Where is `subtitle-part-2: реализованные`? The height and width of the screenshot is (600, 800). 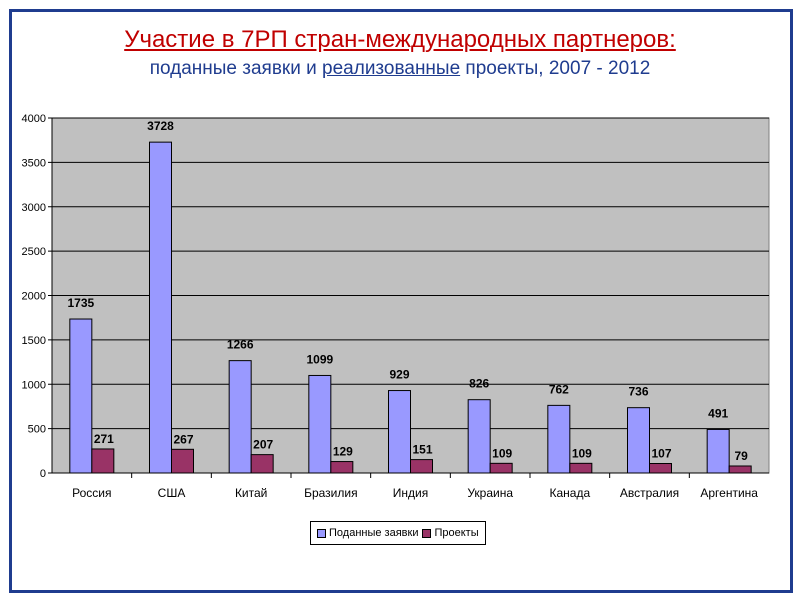
subtitle-part-2: реализованные is located at coordinates (391, 68).